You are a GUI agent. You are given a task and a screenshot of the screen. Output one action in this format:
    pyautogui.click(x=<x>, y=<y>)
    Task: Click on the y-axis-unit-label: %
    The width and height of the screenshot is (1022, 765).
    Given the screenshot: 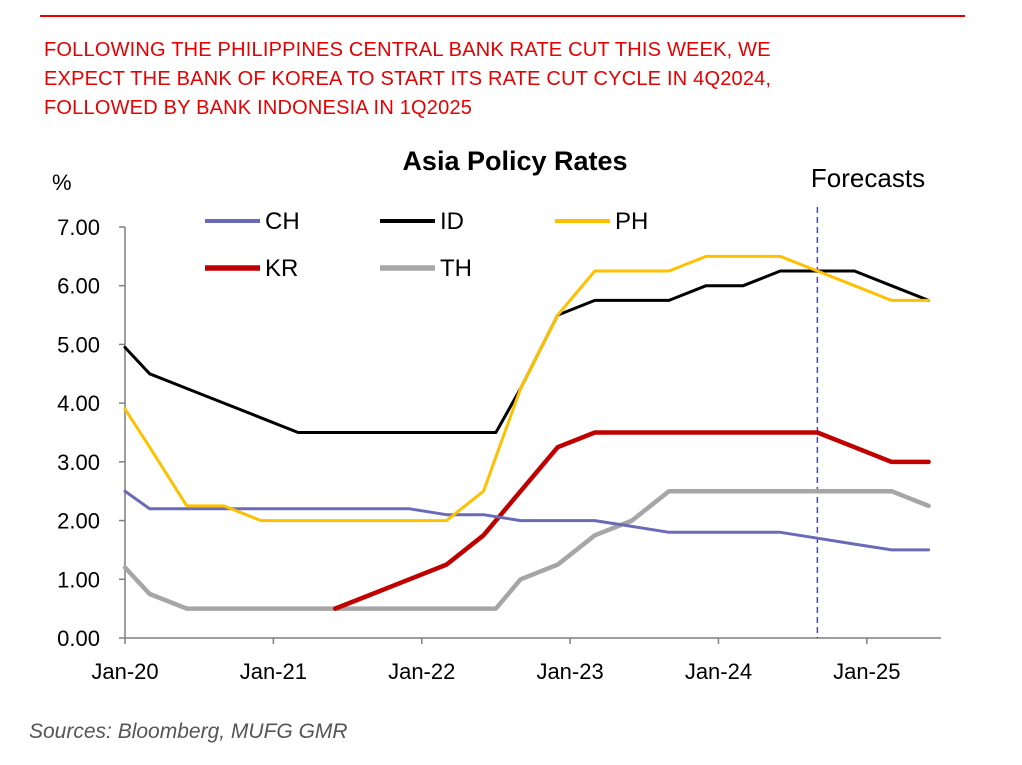 What is the action you would take?
    pyautogui.click(x=62, y=182)
    